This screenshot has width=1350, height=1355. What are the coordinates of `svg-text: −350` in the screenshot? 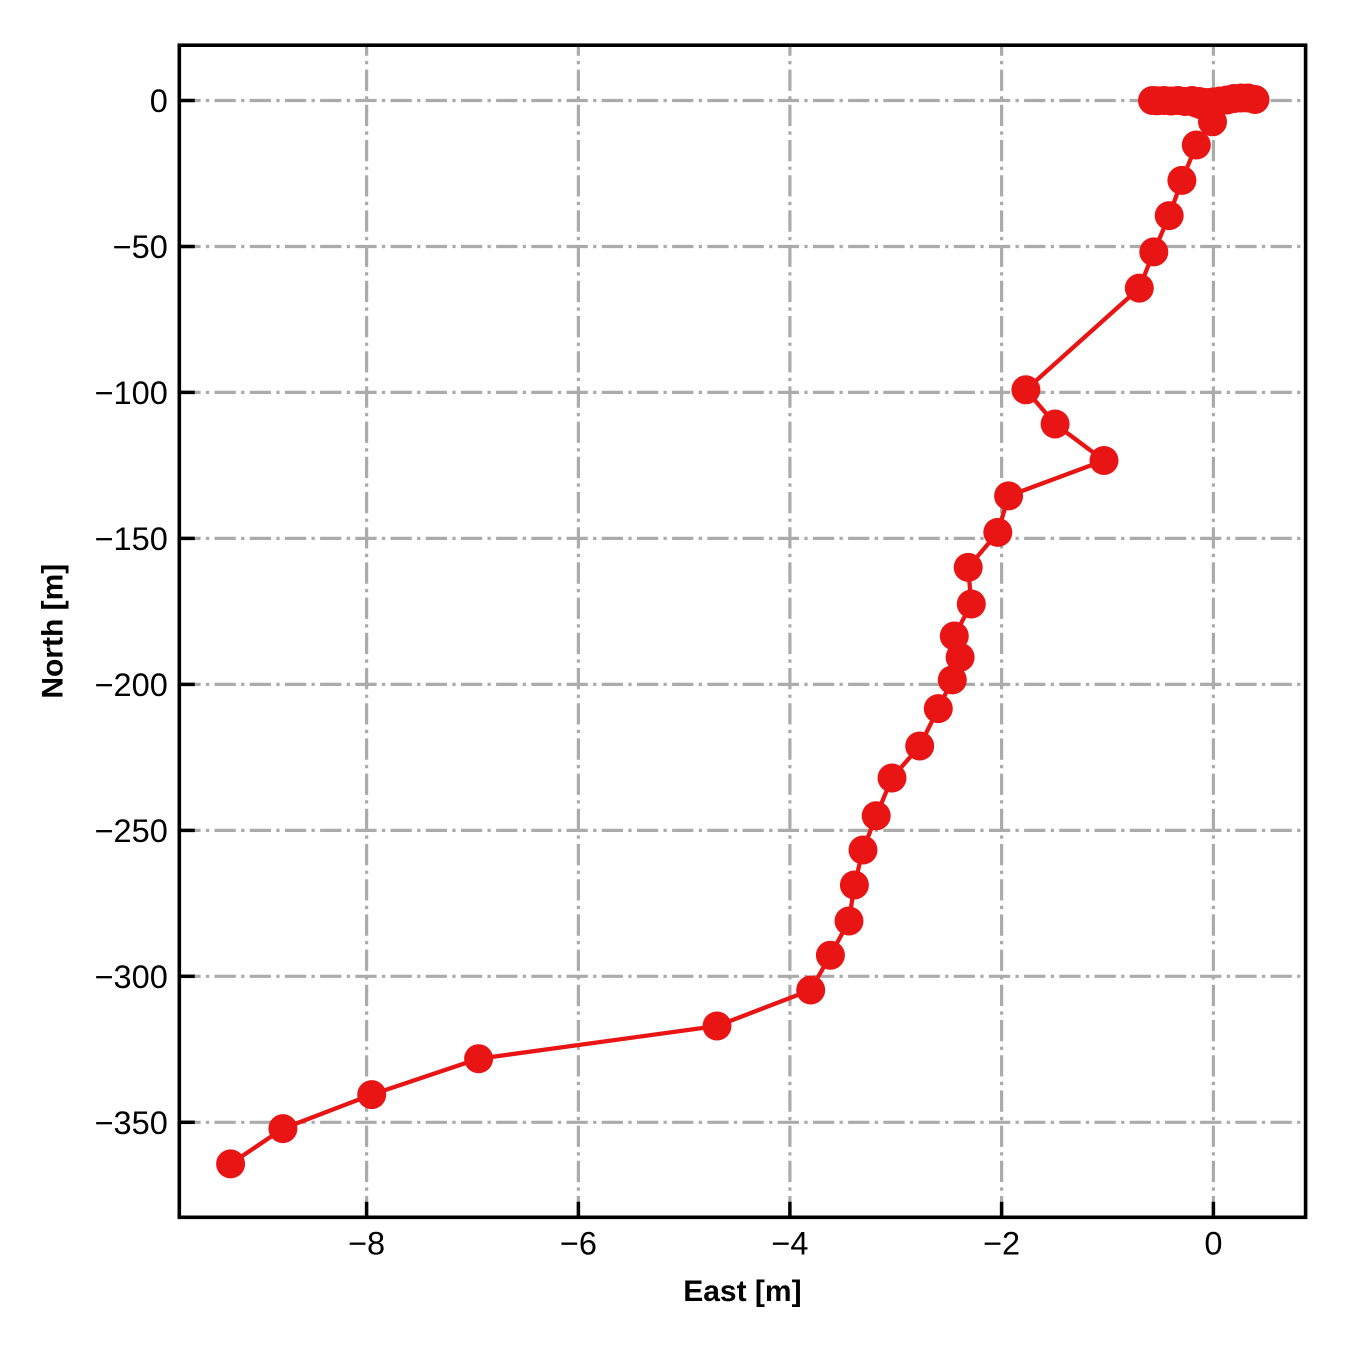 It's located at (131, 1123).